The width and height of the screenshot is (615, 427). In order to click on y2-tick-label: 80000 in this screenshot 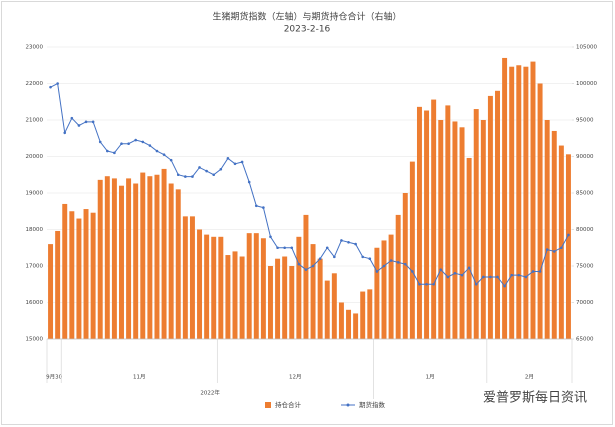, I will do `click(585, 230)`.